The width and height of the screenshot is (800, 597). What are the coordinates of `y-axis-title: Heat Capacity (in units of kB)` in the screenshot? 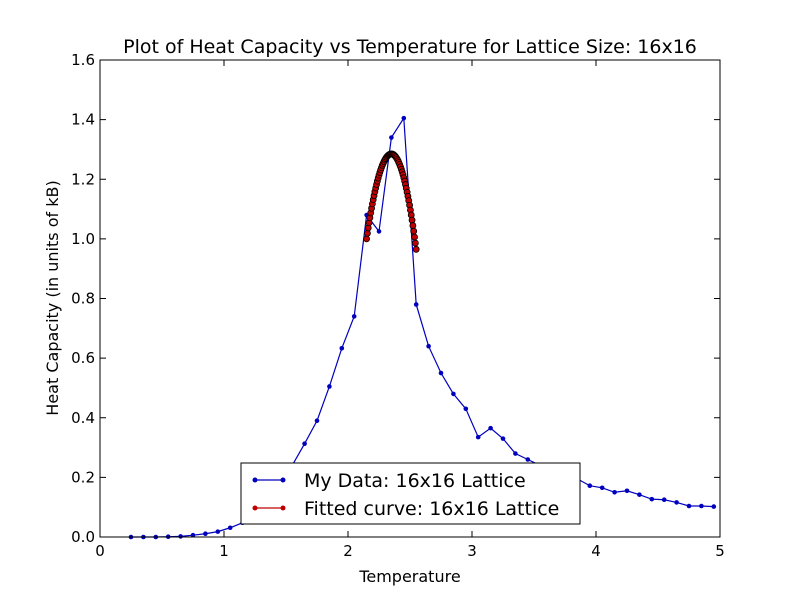 It's located at (52, 297).